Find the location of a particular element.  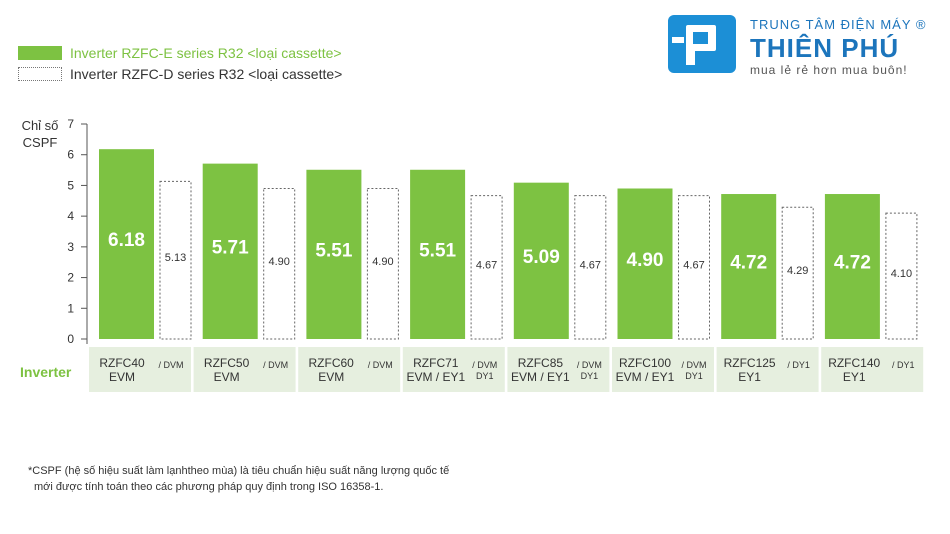

bar-e-value-label: 5.71 is located at coordinates (230, 247).